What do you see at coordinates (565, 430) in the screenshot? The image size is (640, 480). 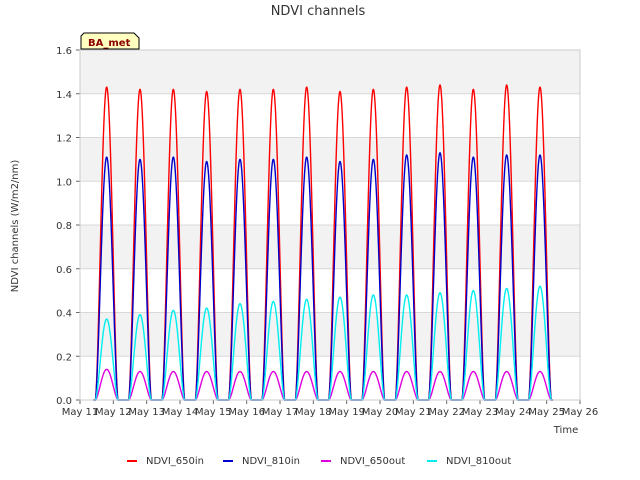 I see `x-axis-label: Time` at bounding box center [565, 430].